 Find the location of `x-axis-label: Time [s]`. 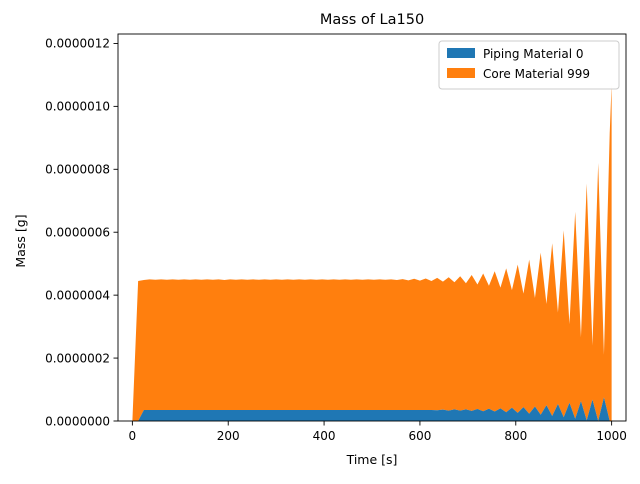

x-axis-label: Time [s] is located at coordinates (372, 459).